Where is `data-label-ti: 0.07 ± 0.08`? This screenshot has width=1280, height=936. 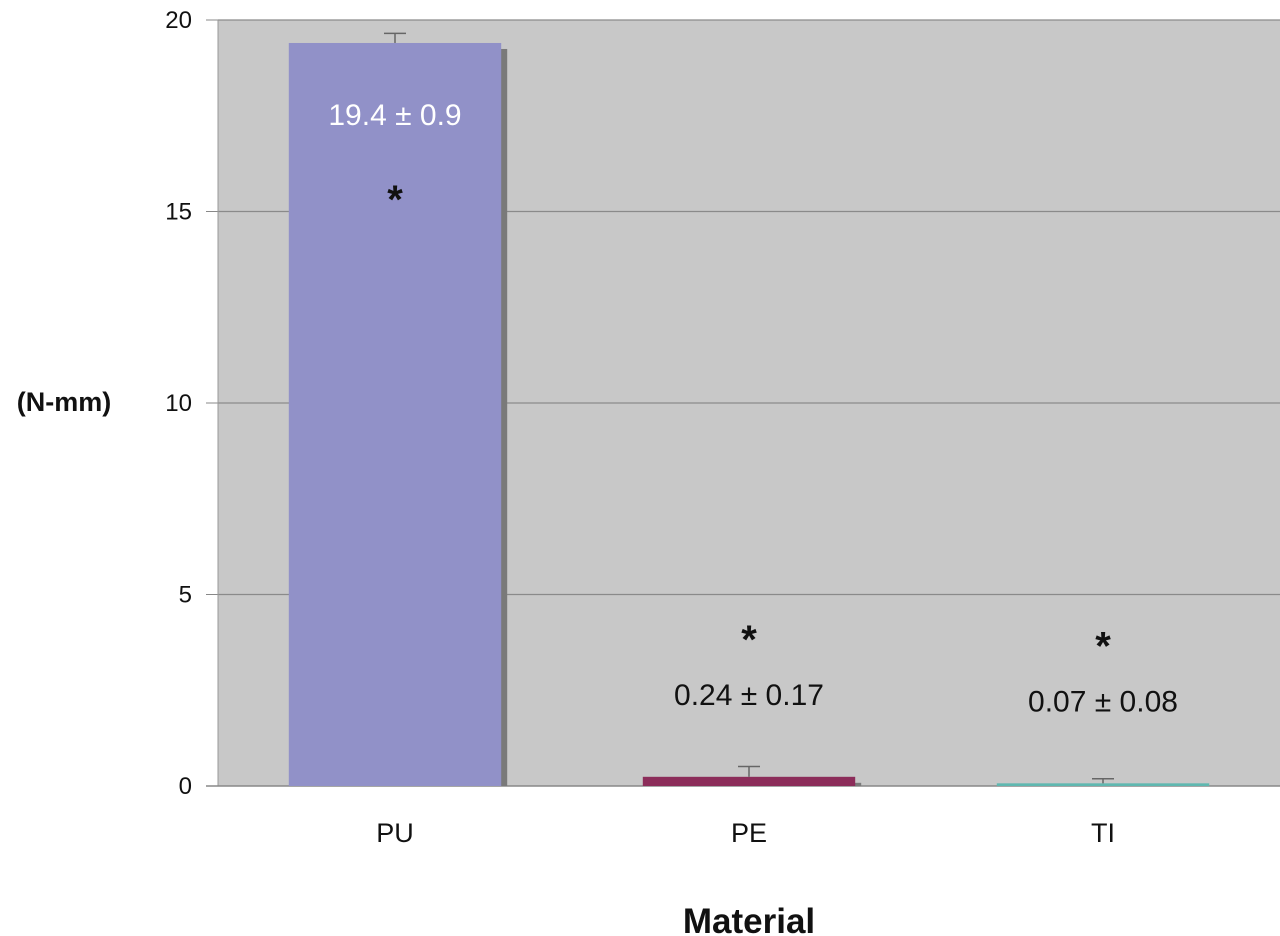 data-label-ti: 0.07 ± 0.08 is located at coordinates (1103, 701).